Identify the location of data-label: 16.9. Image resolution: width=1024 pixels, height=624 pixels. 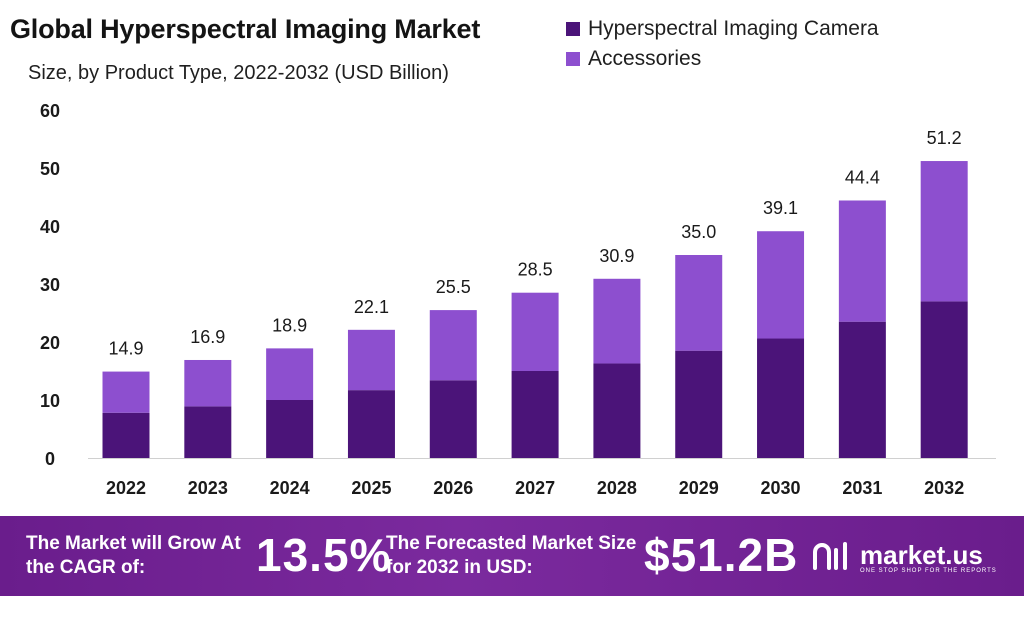
(207, 337).